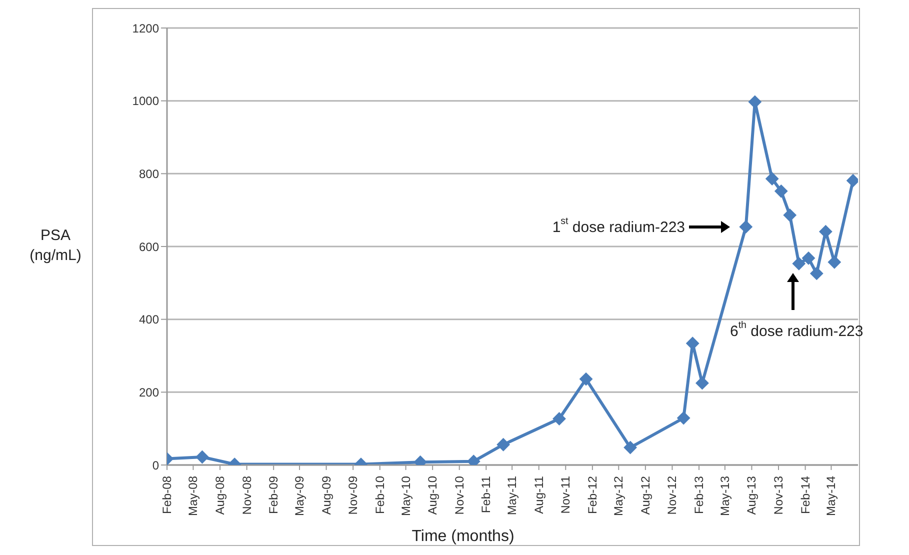  What do you see at coordinates (326, 495) in the screenshot?
I see `x-tick-label: Aug-09` at bounding box center [326, 495].